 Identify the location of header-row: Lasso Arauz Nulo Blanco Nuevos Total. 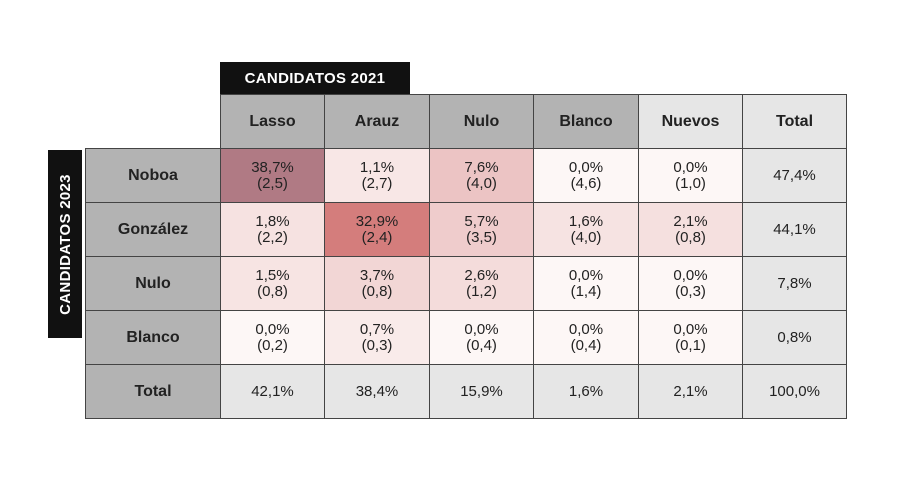
(466, 121).